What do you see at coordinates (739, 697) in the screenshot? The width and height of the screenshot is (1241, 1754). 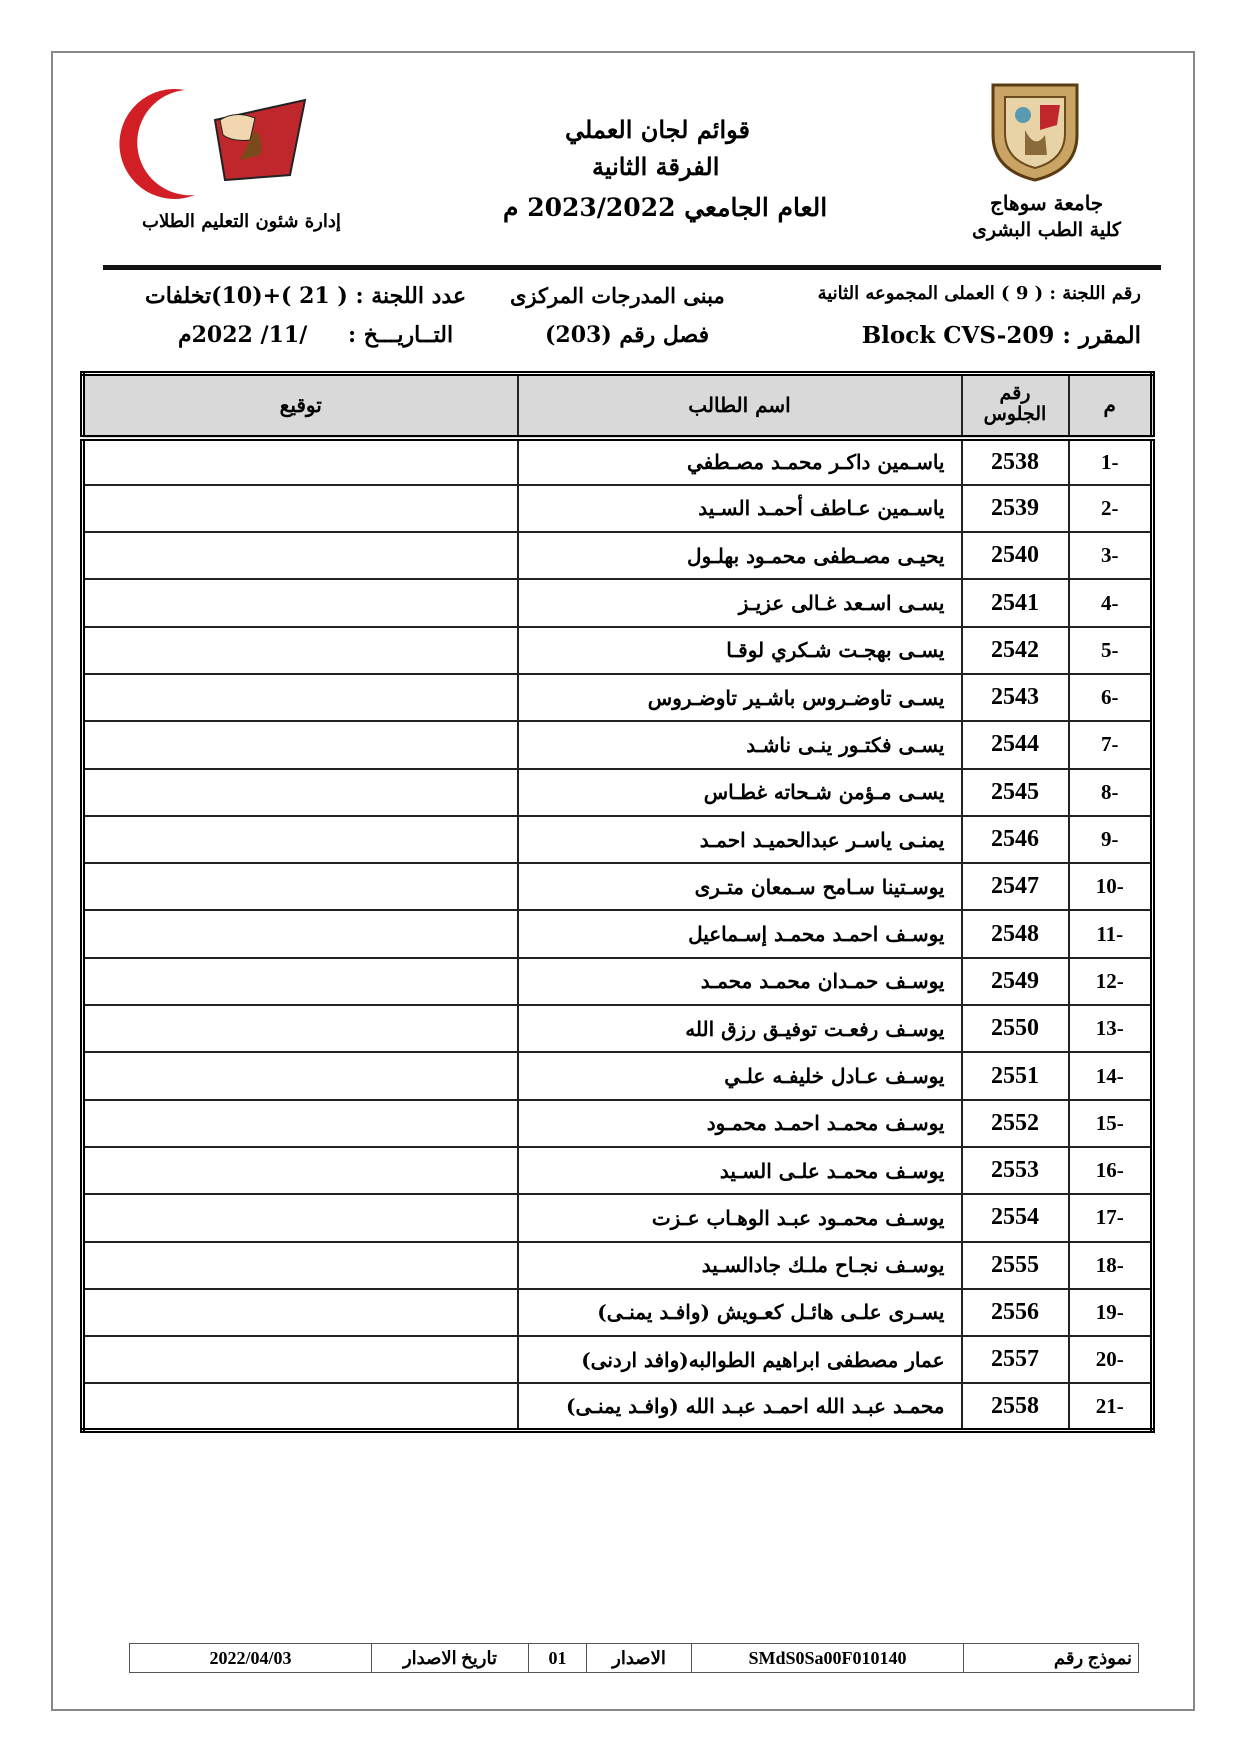 I see `student-name: يسـى تاوضـروس باشـير تاوضـروس` at bounding box center [739, 697].